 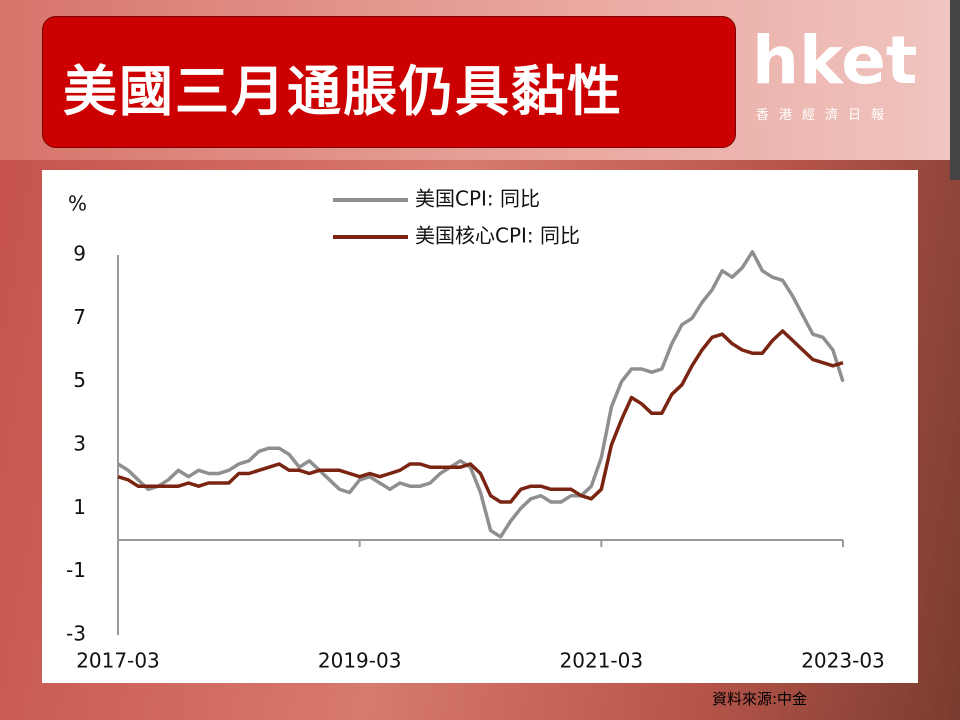 I want to click on title-box: 美國三月通脹仍具黏性, so click(x=389, y=82).